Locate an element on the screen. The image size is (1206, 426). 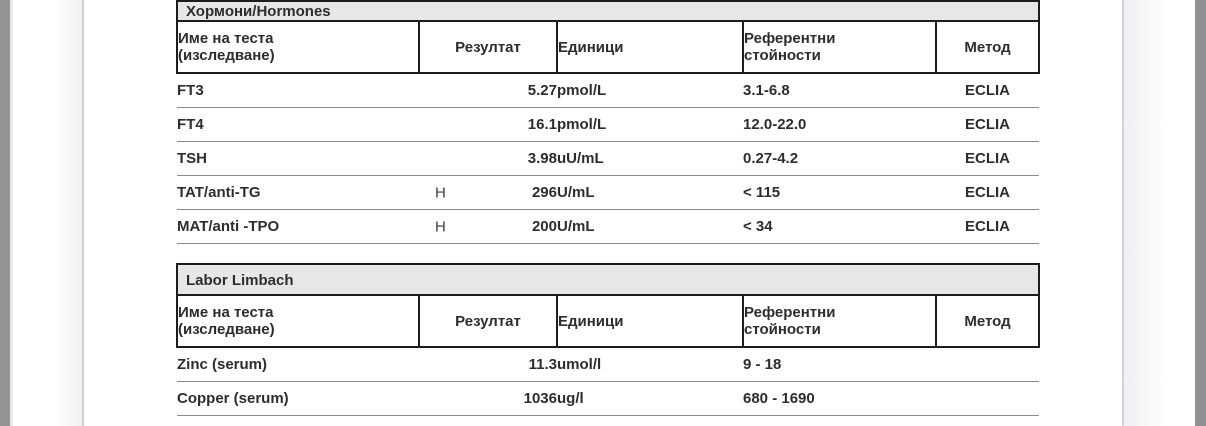
labor-limbach-table-title: Labor Limbach is located at coordinates (608, 279).